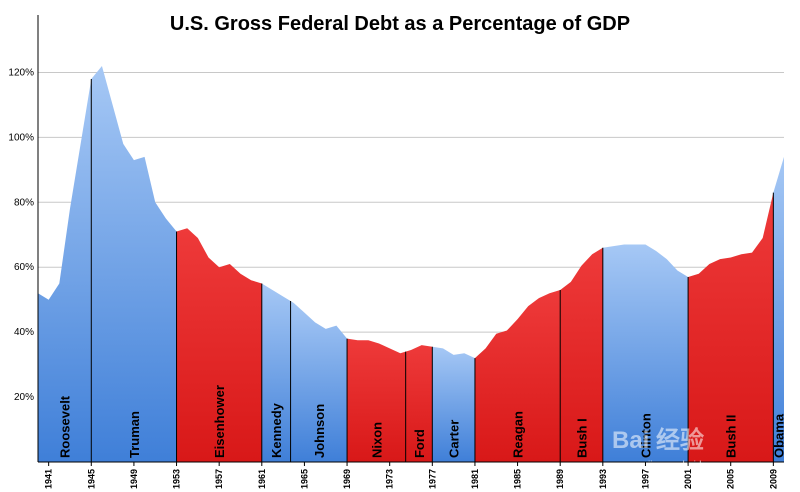  I want to click on y-tick-label: 80%, so click(24, 202).